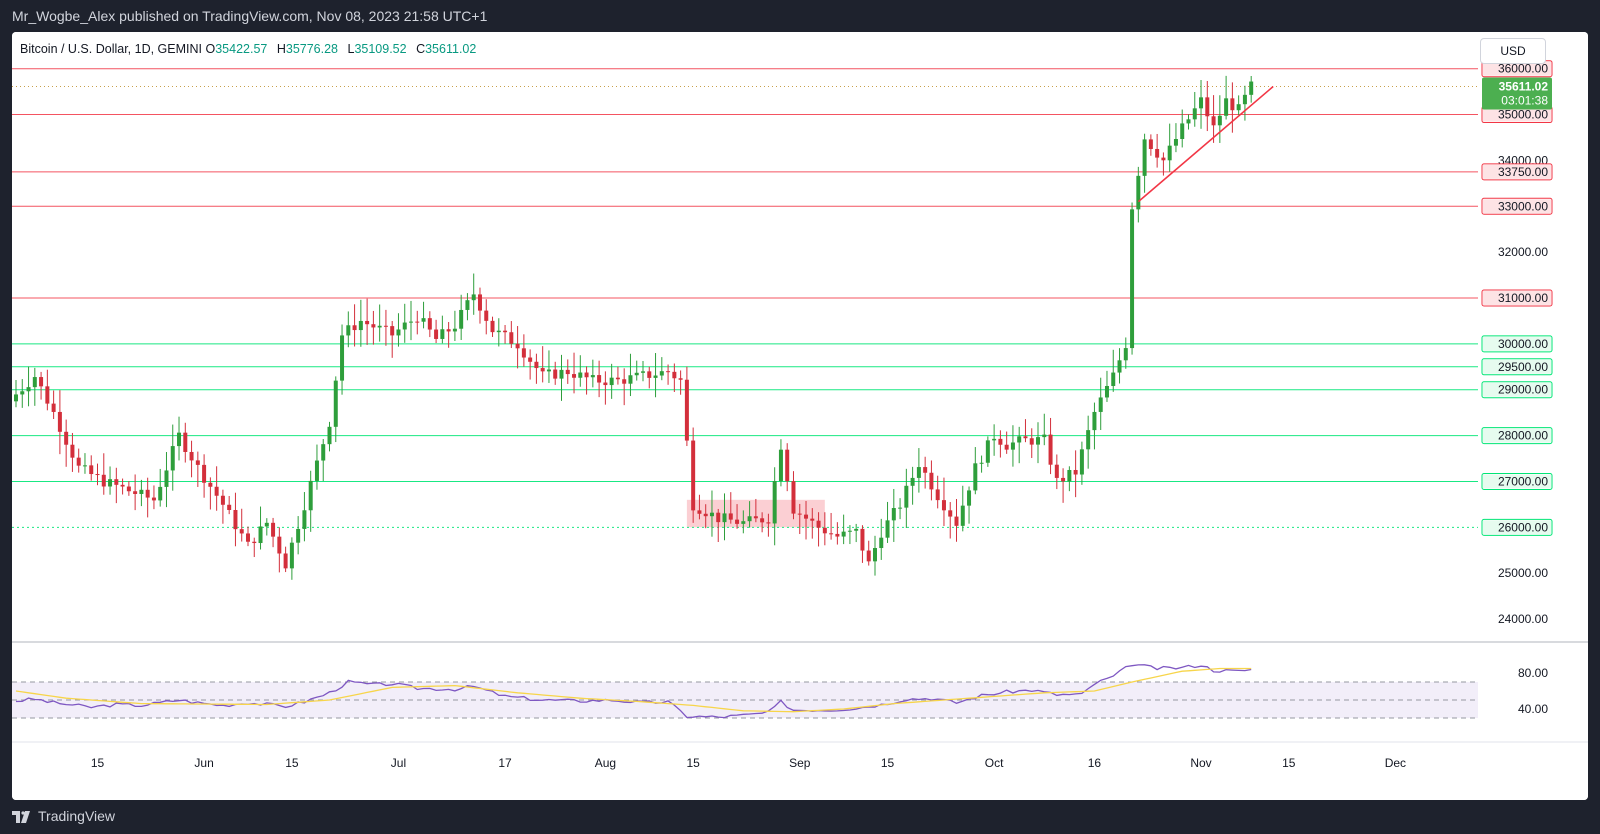 Image resolution: width=1600 pixels, height=834 pixels. What do you see at coordinates (1524, 87) in the screenshot?
I see `last-price-label: 35611.02` at bounding box center [1524, 87].